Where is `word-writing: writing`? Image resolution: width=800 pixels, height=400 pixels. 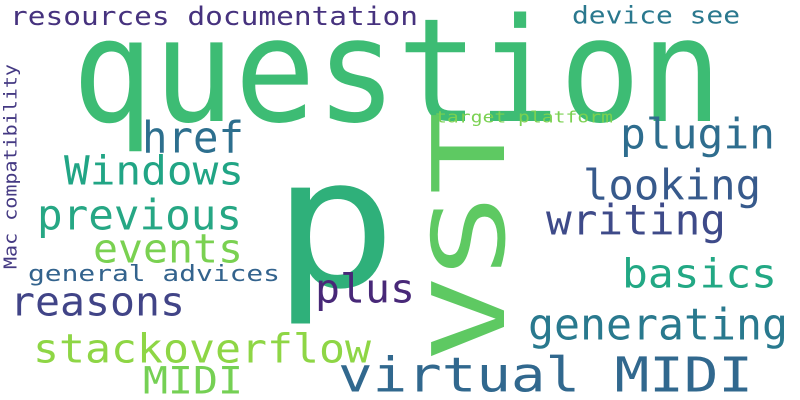
word-writing: writing is located at coordinates (636, 220).